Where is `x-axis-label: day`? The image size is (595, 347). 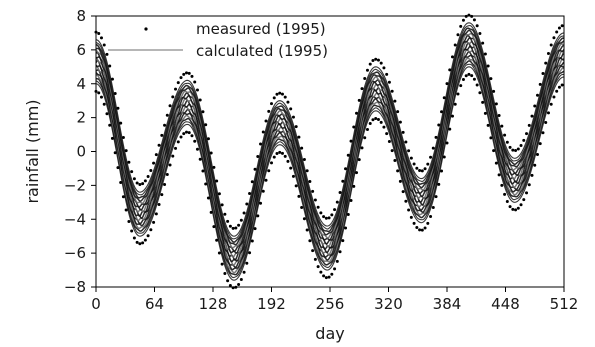 x-axis-label: day is located at coordinates (329, 333).